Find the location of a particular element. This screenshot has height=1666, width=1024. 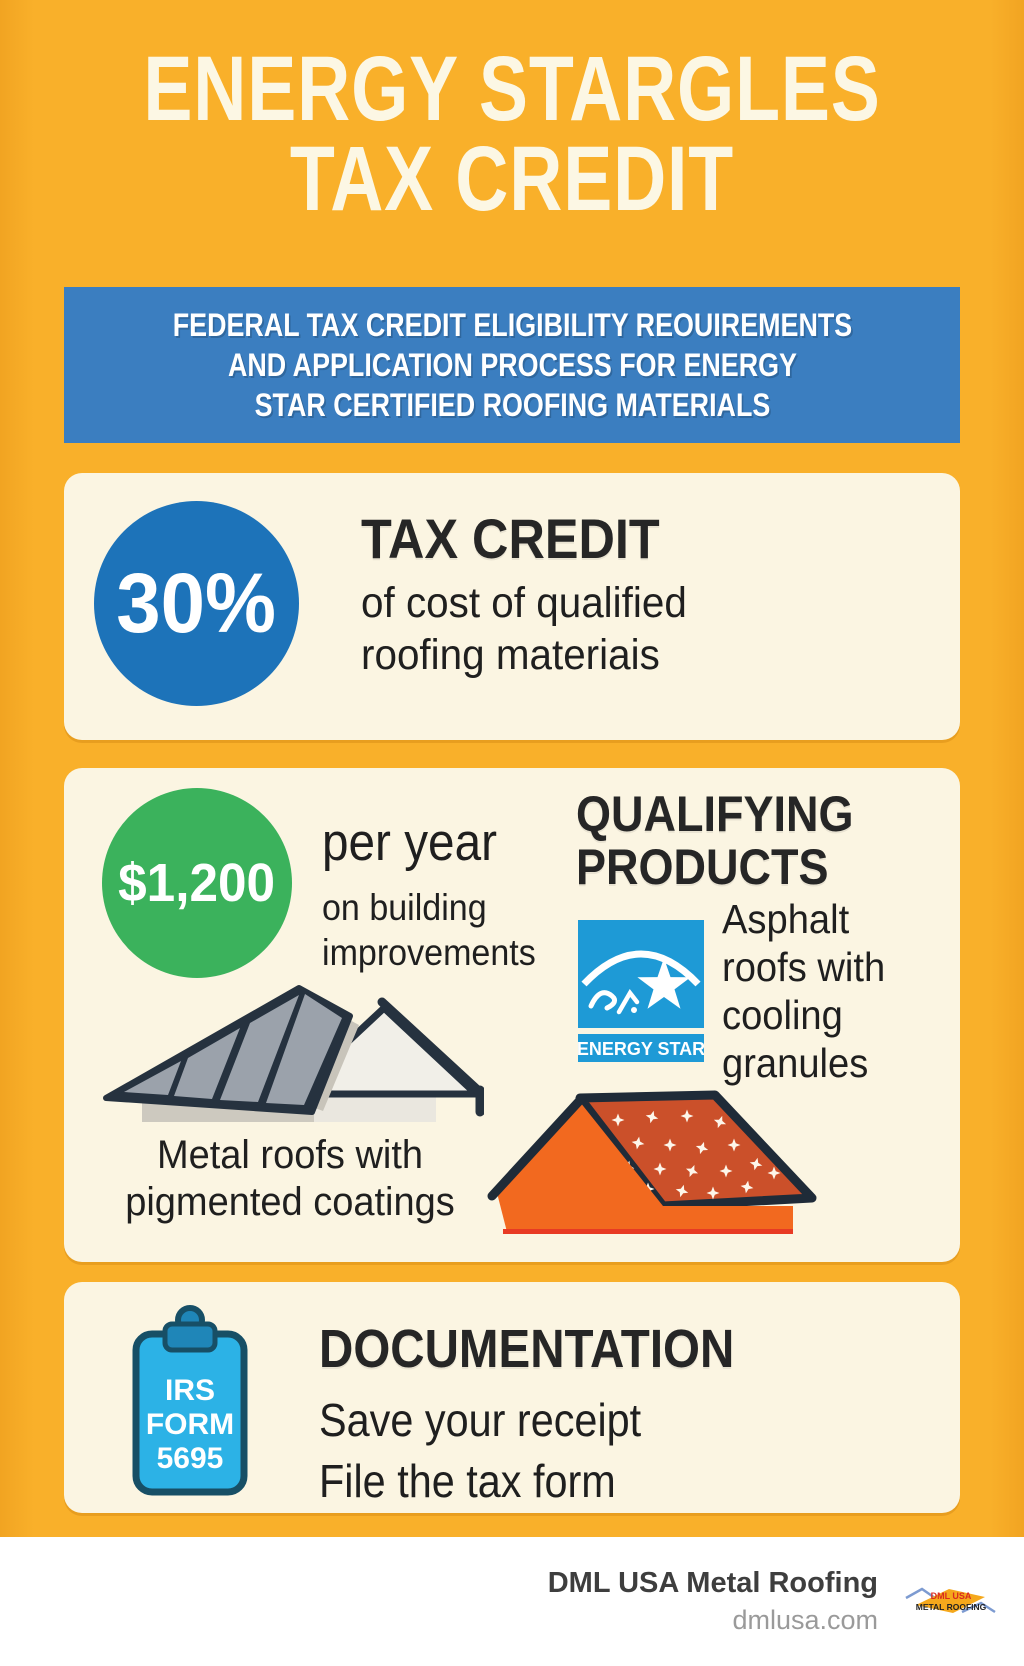

percentage-value: 30% is located at coordinates (196, 603).